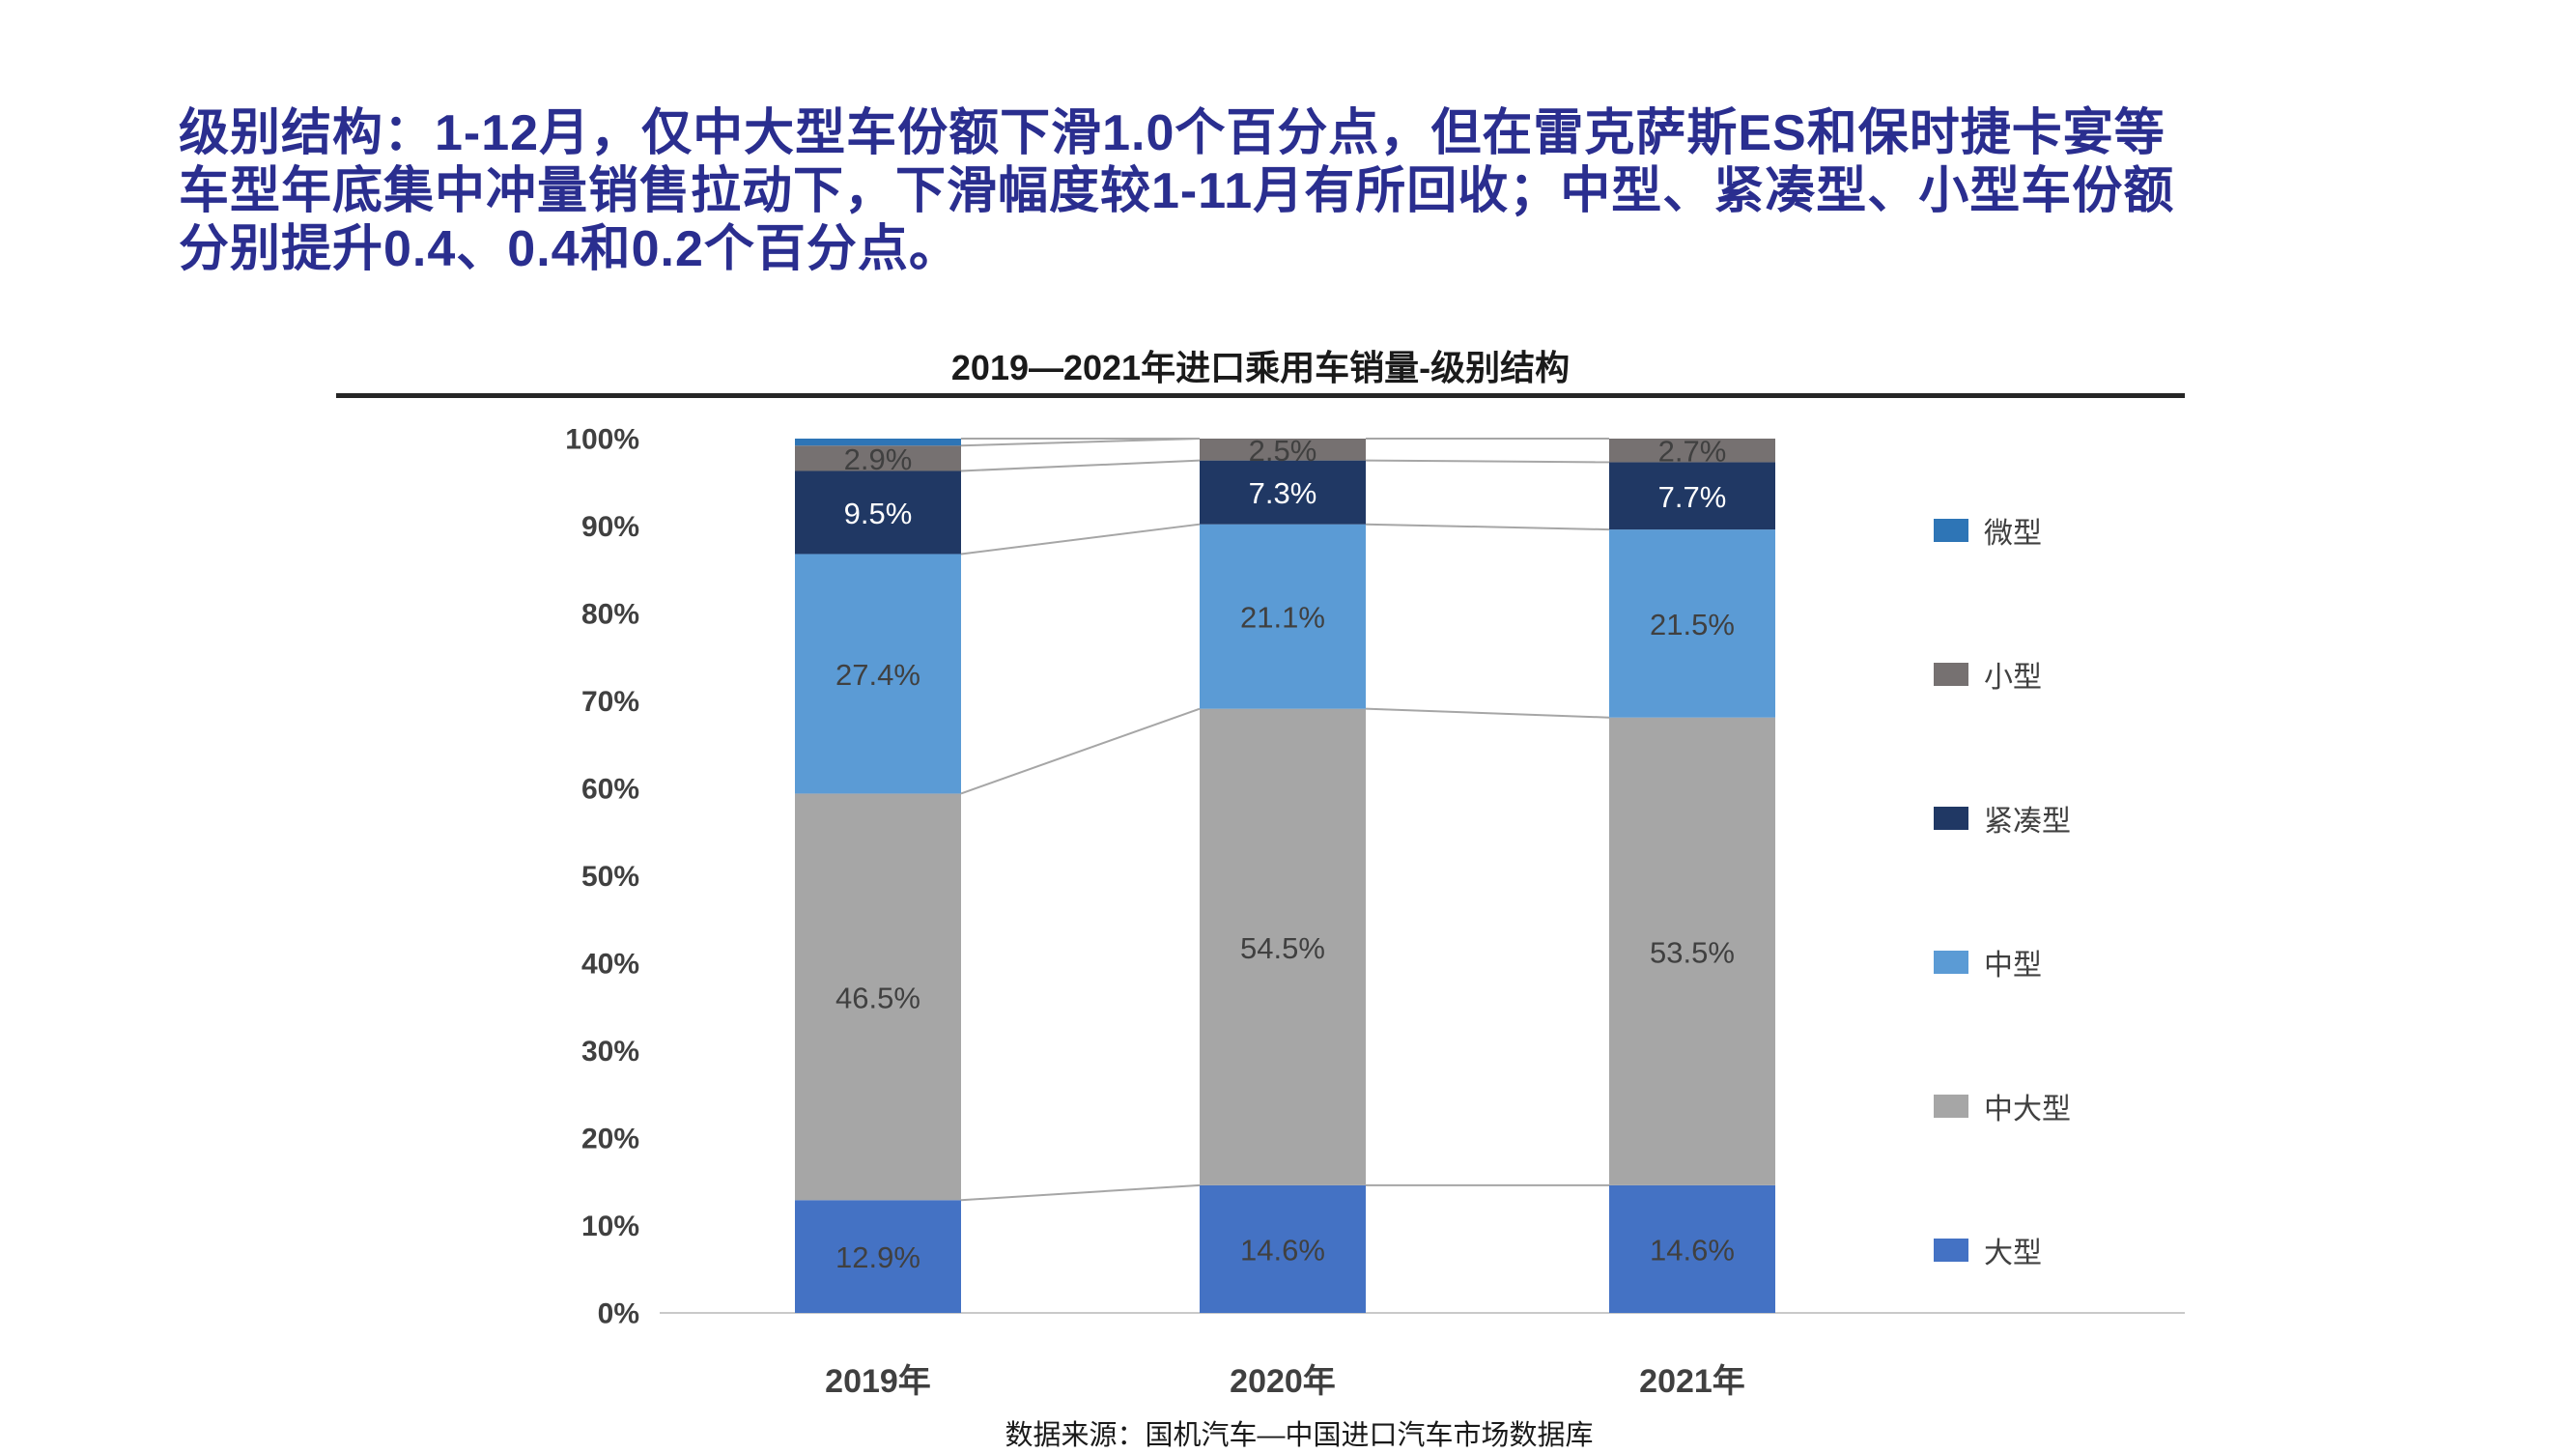 The height and width of the screenshot is (1453, 2576). What do you see at coordinates (2013, 533) in the screenshot?
I see `legend-label: 微型` at bounding box center [2013, 533].